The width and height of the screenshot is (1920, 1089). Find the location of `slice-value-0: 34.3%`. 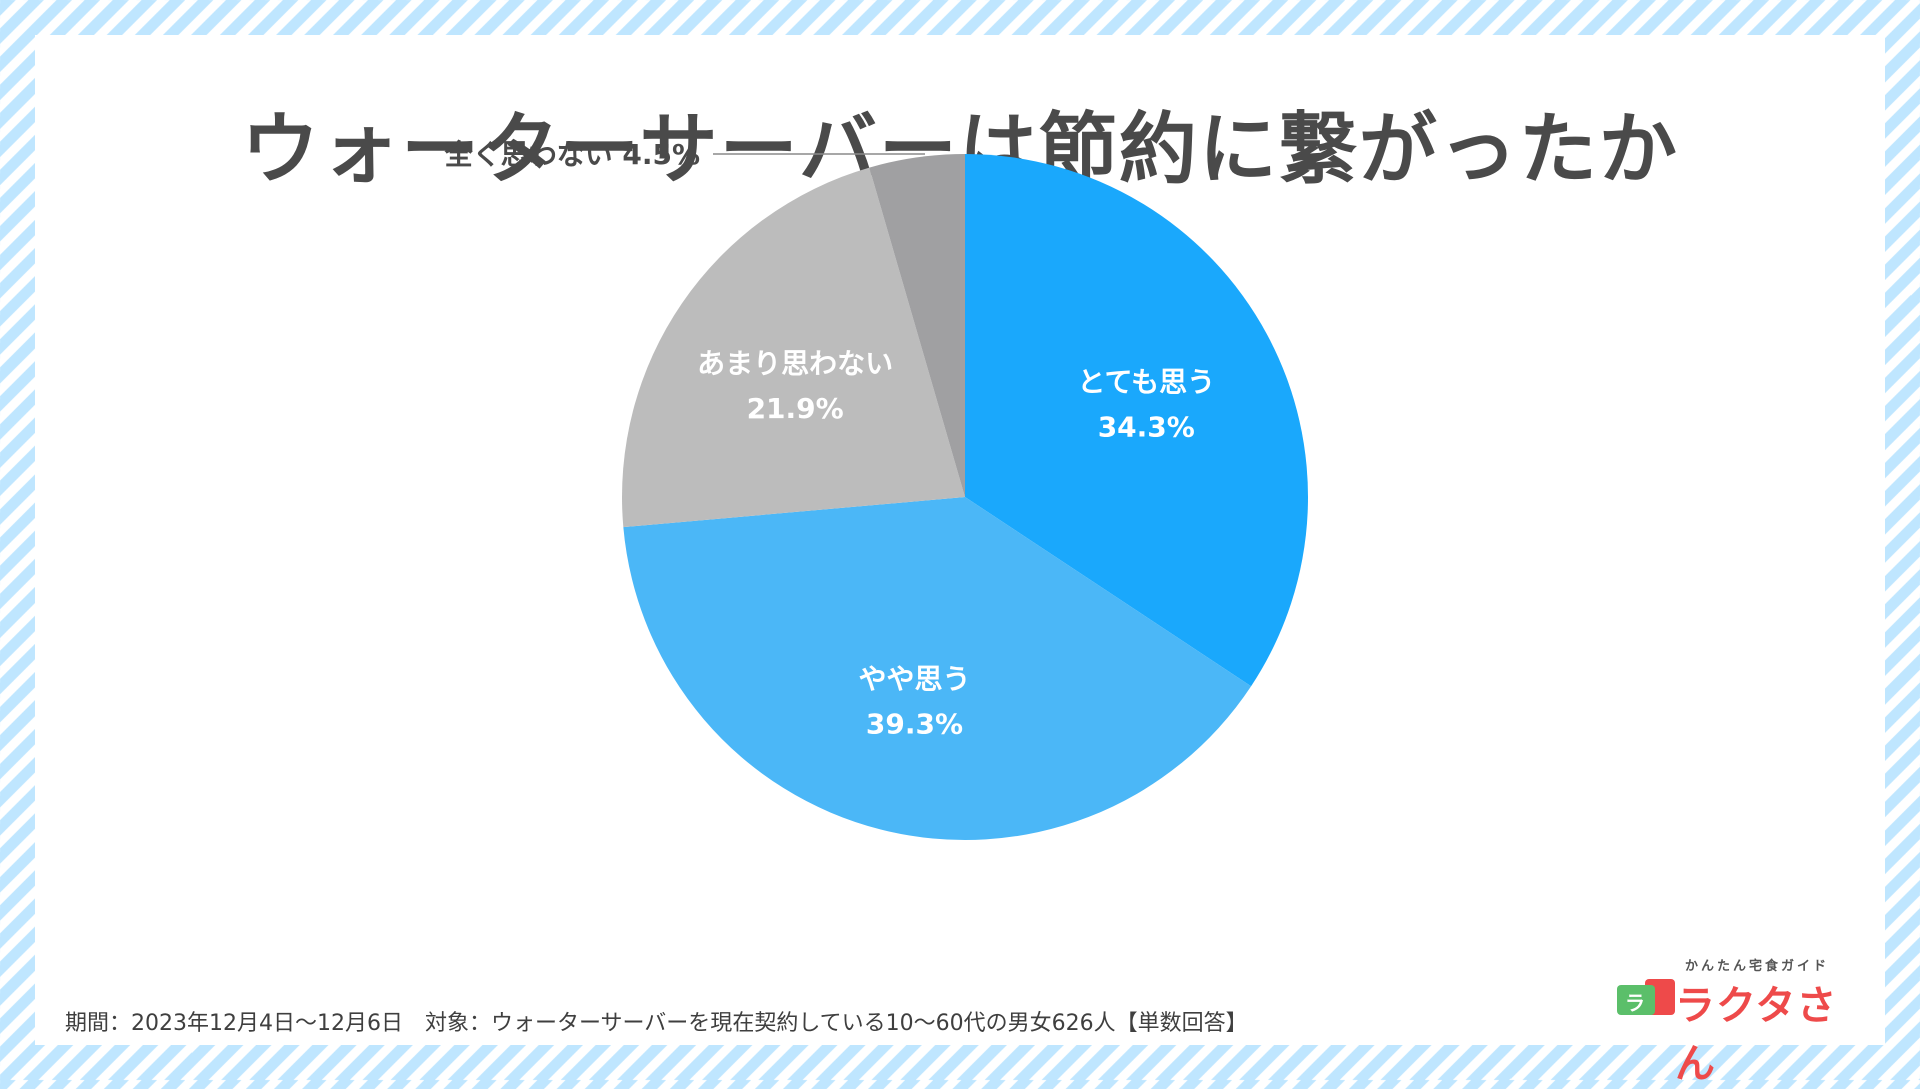

slice-value-0: 34.3% is located at coordinates (1146, 427).